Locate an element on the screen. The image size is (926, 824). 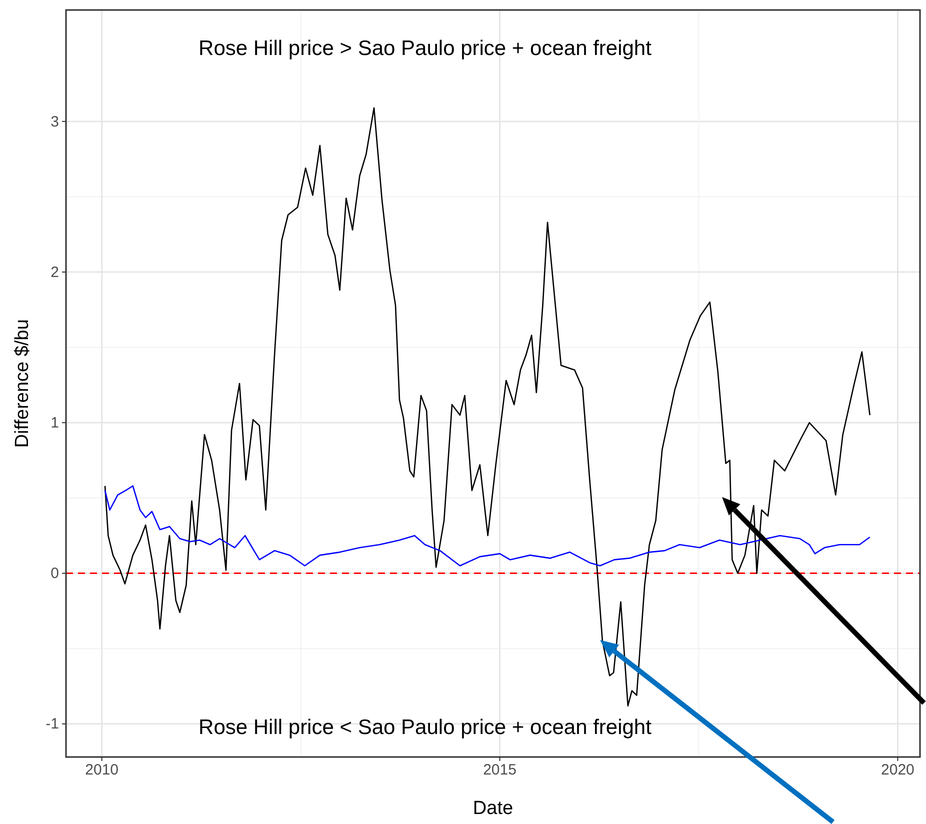
annotation: Rose Hill price < Sao Paulo price + ocean freight is located at coordinates (425, 727).